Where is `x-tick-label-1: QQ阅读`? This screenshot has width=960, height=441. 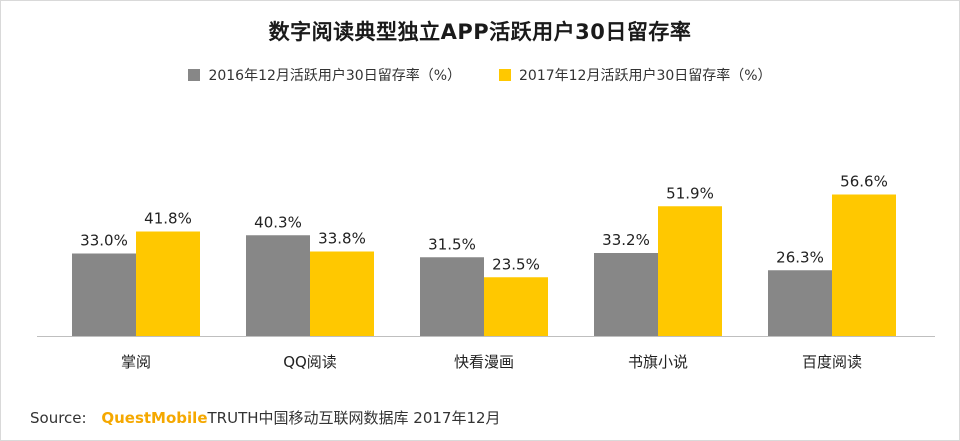
x-tick-label-1: QQ阅读 is located at coordinates (310, 362).